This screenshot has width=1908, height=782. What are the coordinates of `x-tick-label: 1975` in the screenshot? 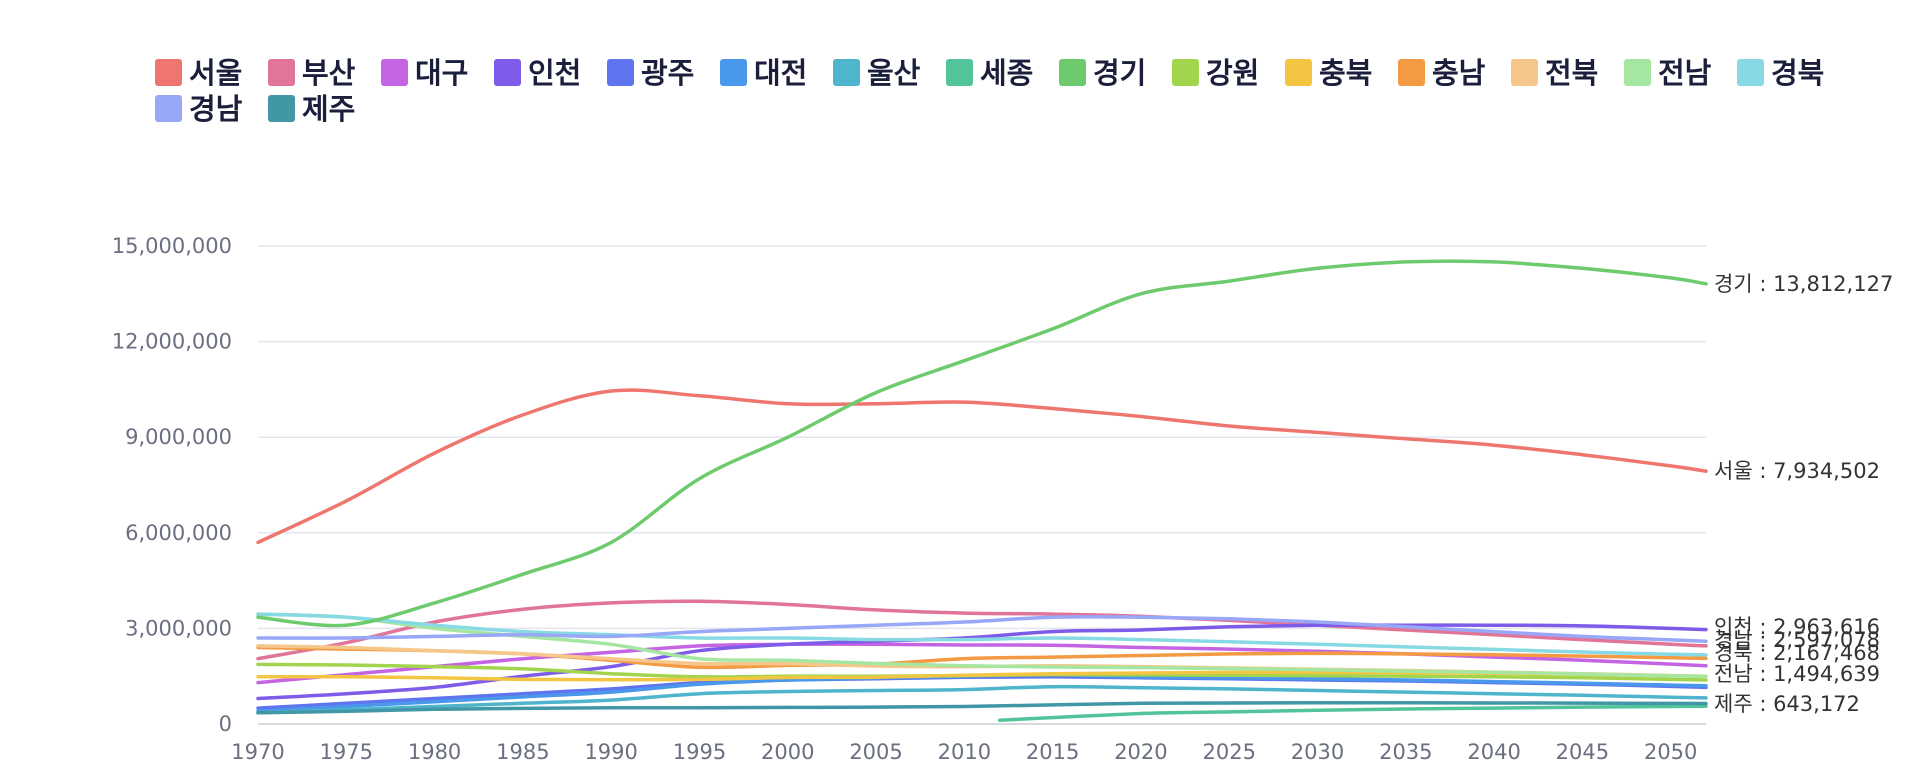 It's located at (346, 752).